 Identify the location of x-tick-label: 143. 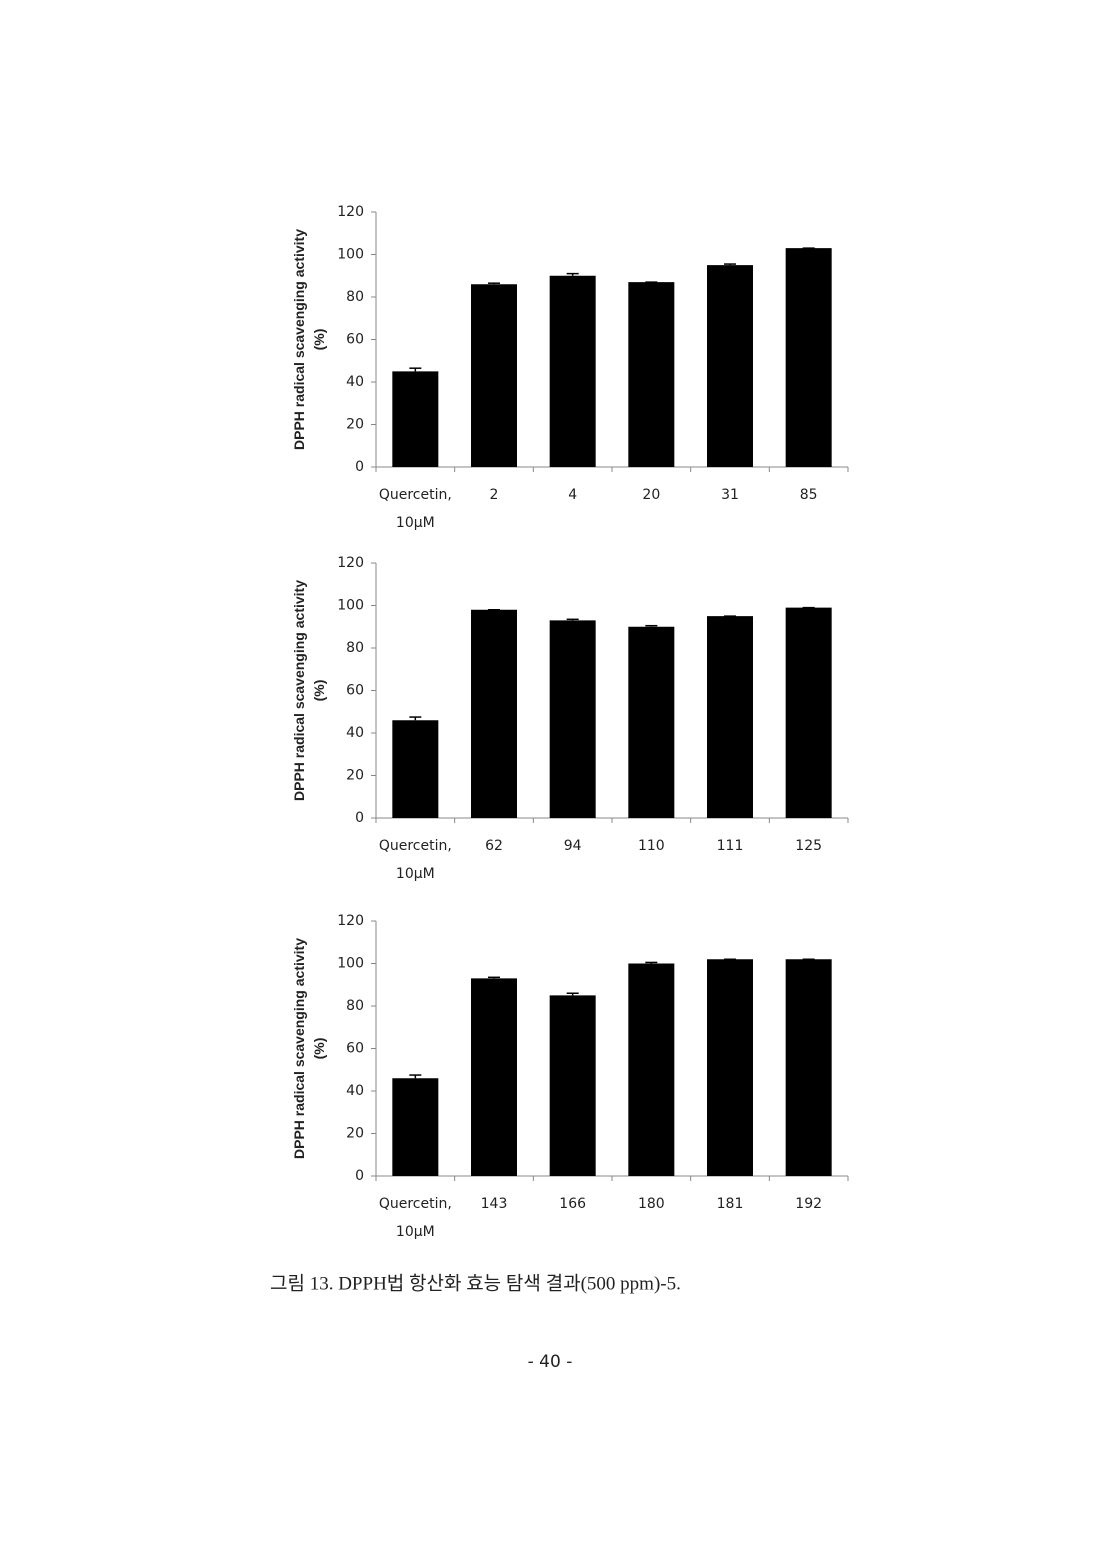
(494, 1204).